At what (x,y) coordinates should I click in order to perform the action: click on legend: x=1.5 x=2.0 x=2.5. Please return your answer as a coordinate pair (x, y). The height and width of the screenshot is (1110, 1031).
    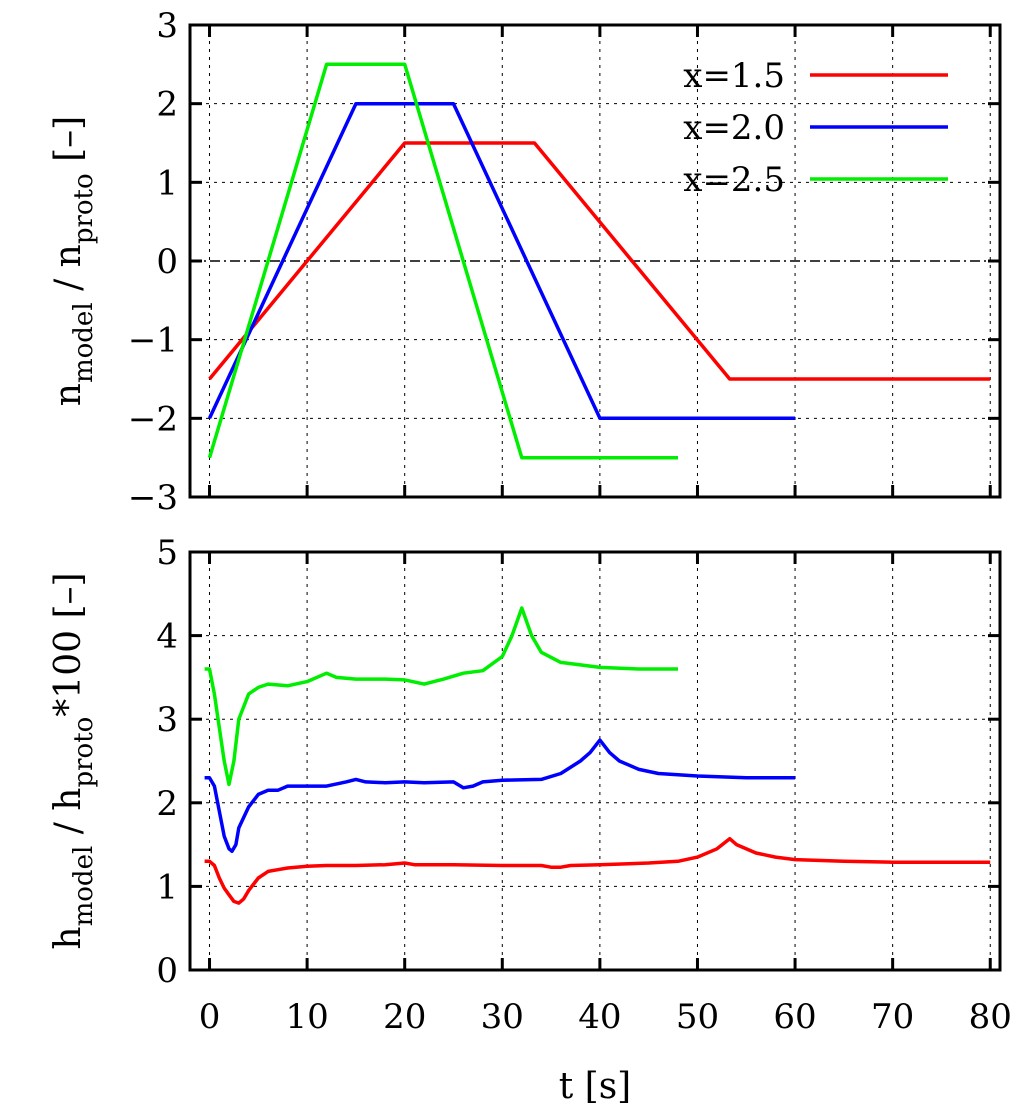
    Looking at the image, I should click on (815, 128).